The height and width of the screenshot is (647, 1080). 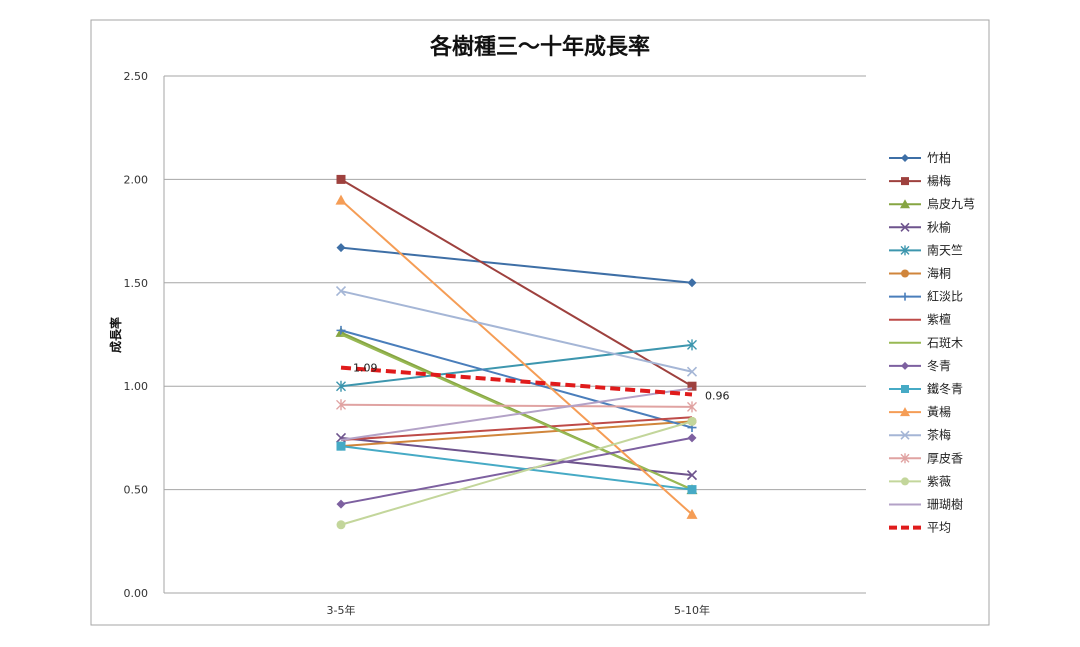 I want to click on series-紫檀, so click(x=516, y=428).